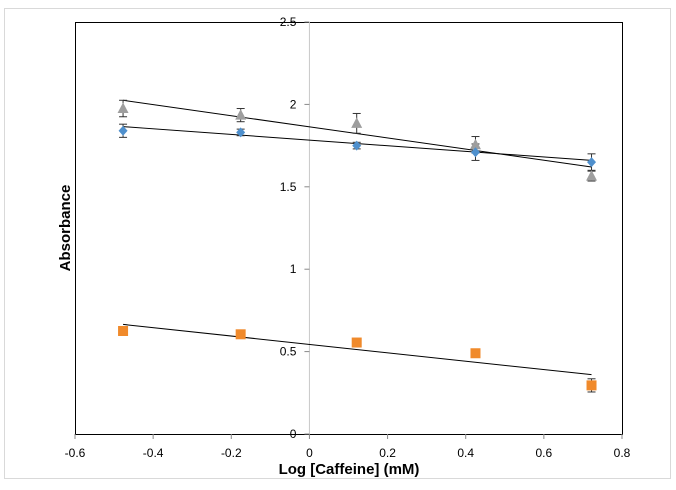  Describe the element at coordinates (231, 453) in the screenshot. I see `x-tick-label: -0.2` at that location.